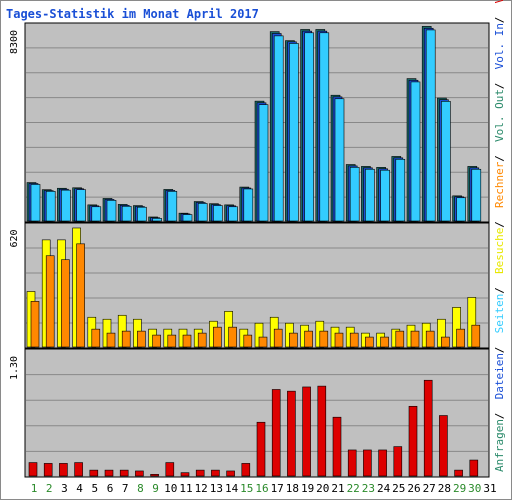 This screenshot has width=512, height=500. I want to click on x-tick-label-day-28: 28, so click(444, 488).